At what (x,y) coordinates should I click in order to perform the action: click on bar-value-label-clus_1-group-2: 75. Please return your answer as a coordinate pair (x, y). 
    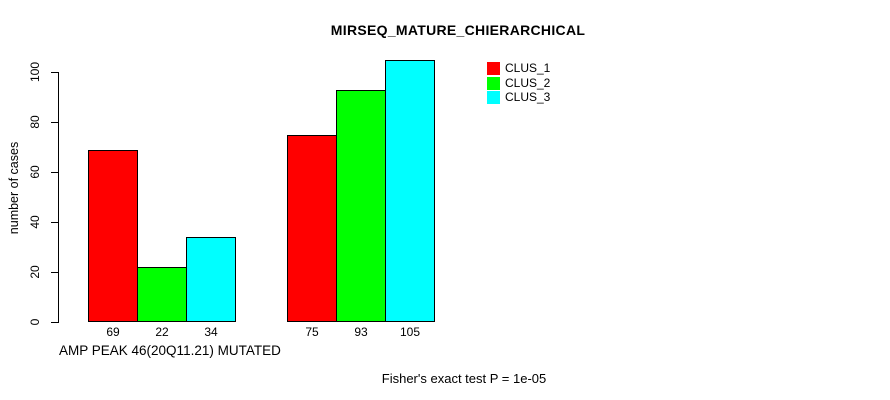
    Looking at the image, I should click on (312, 332).